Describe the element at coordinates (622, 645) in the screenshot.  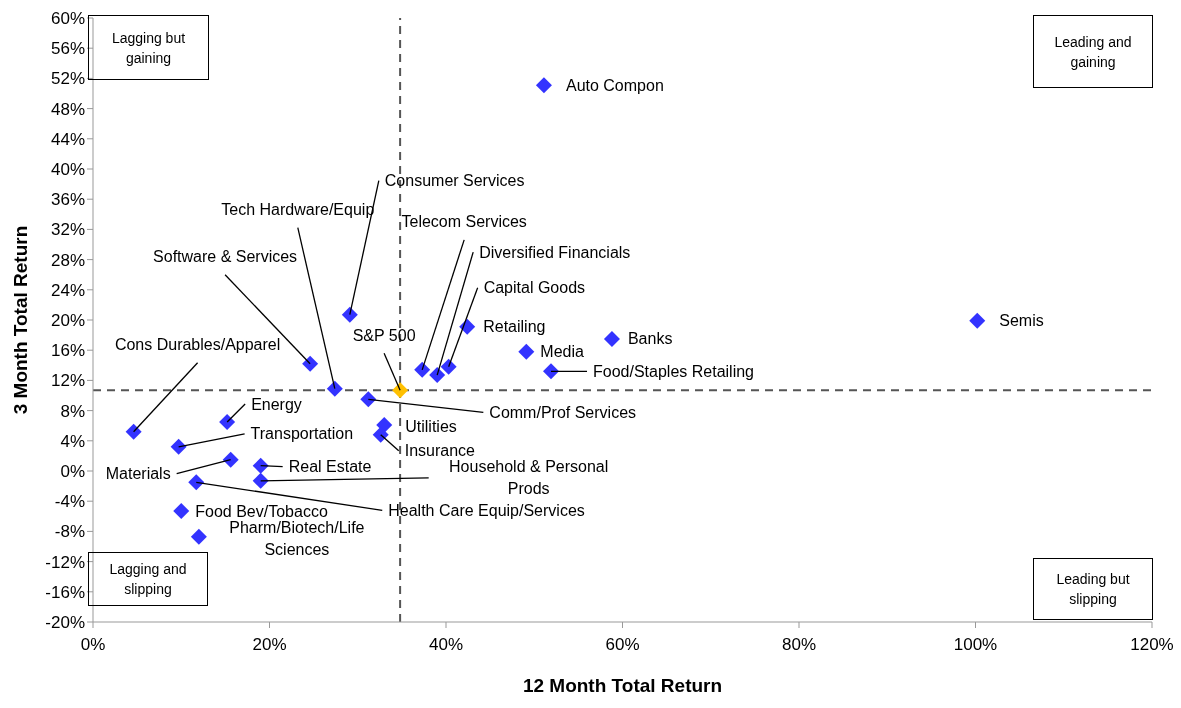
I see `x-tick-label: 60%` at that location.